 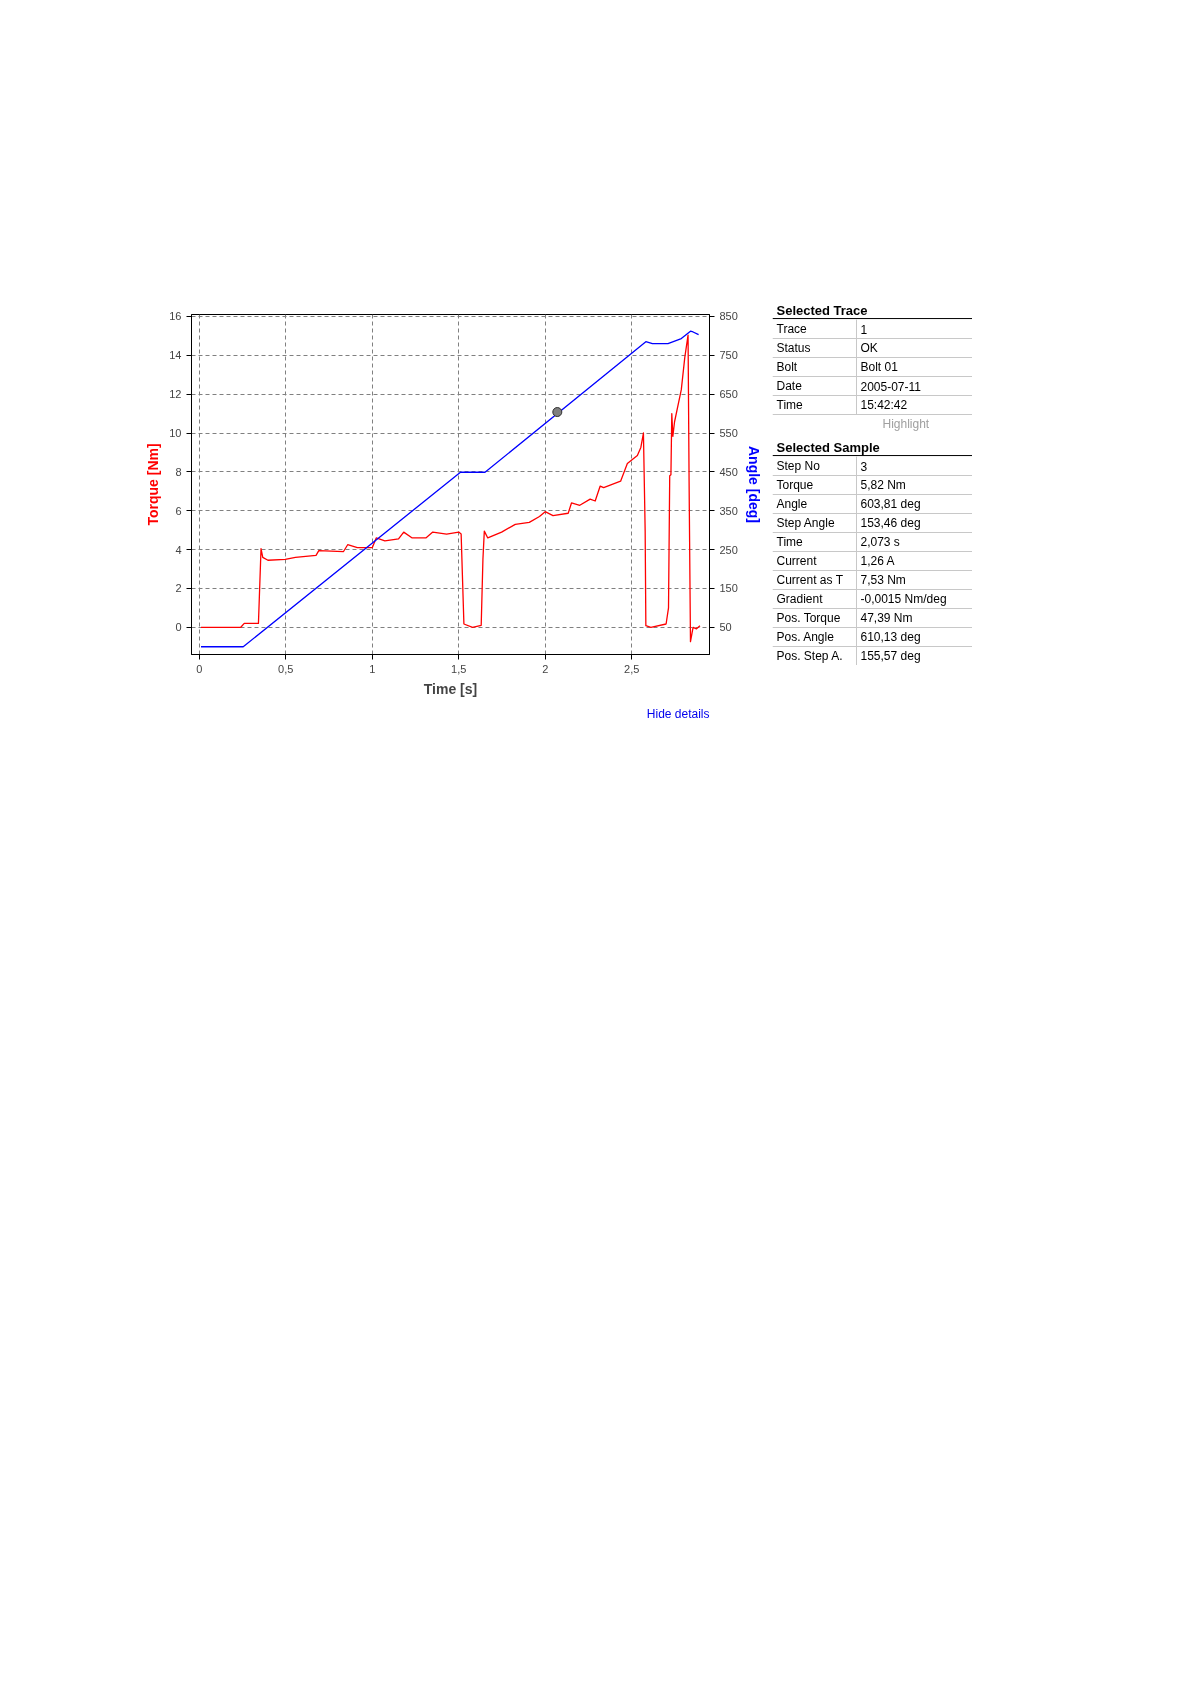 I want to click on text: 2005-07-11, so click(x=890, y=386).